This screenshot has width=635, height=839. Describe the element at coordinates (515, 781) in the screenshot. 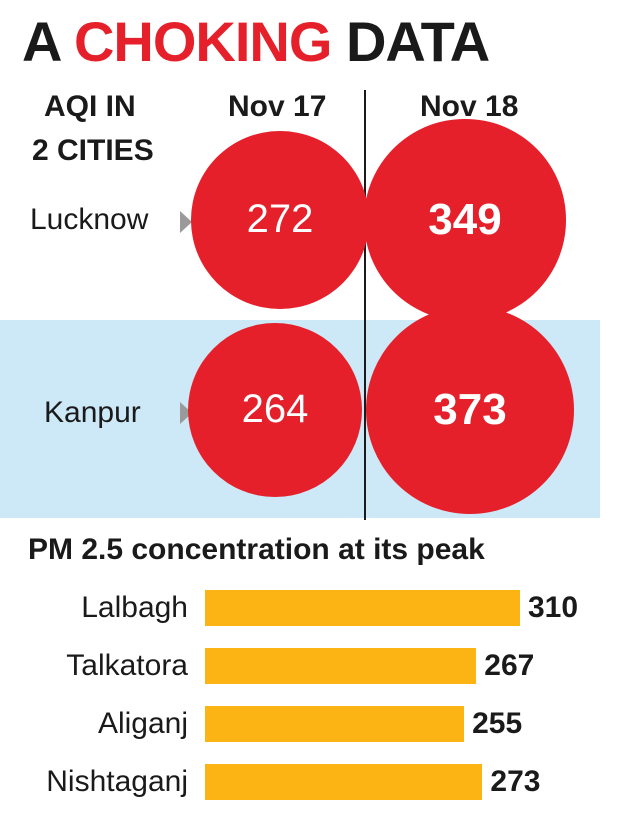

I see `bar-value-nishtaganj: 273` at that location.